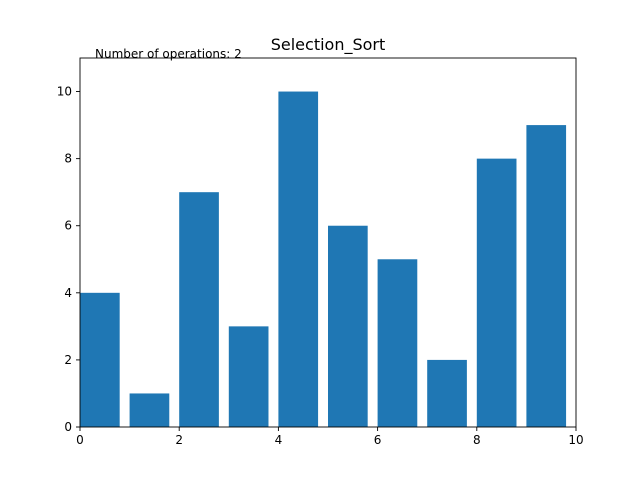 This screenshot has width=640, height=480. I want to click on x-tick-label: 6, so click(378, 440).